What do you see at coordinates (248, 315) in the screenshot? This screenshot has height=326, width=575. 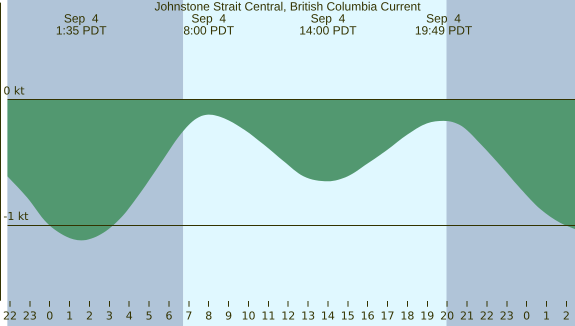 I see `x-tick-label: 10` at bounding box center [248, 315].